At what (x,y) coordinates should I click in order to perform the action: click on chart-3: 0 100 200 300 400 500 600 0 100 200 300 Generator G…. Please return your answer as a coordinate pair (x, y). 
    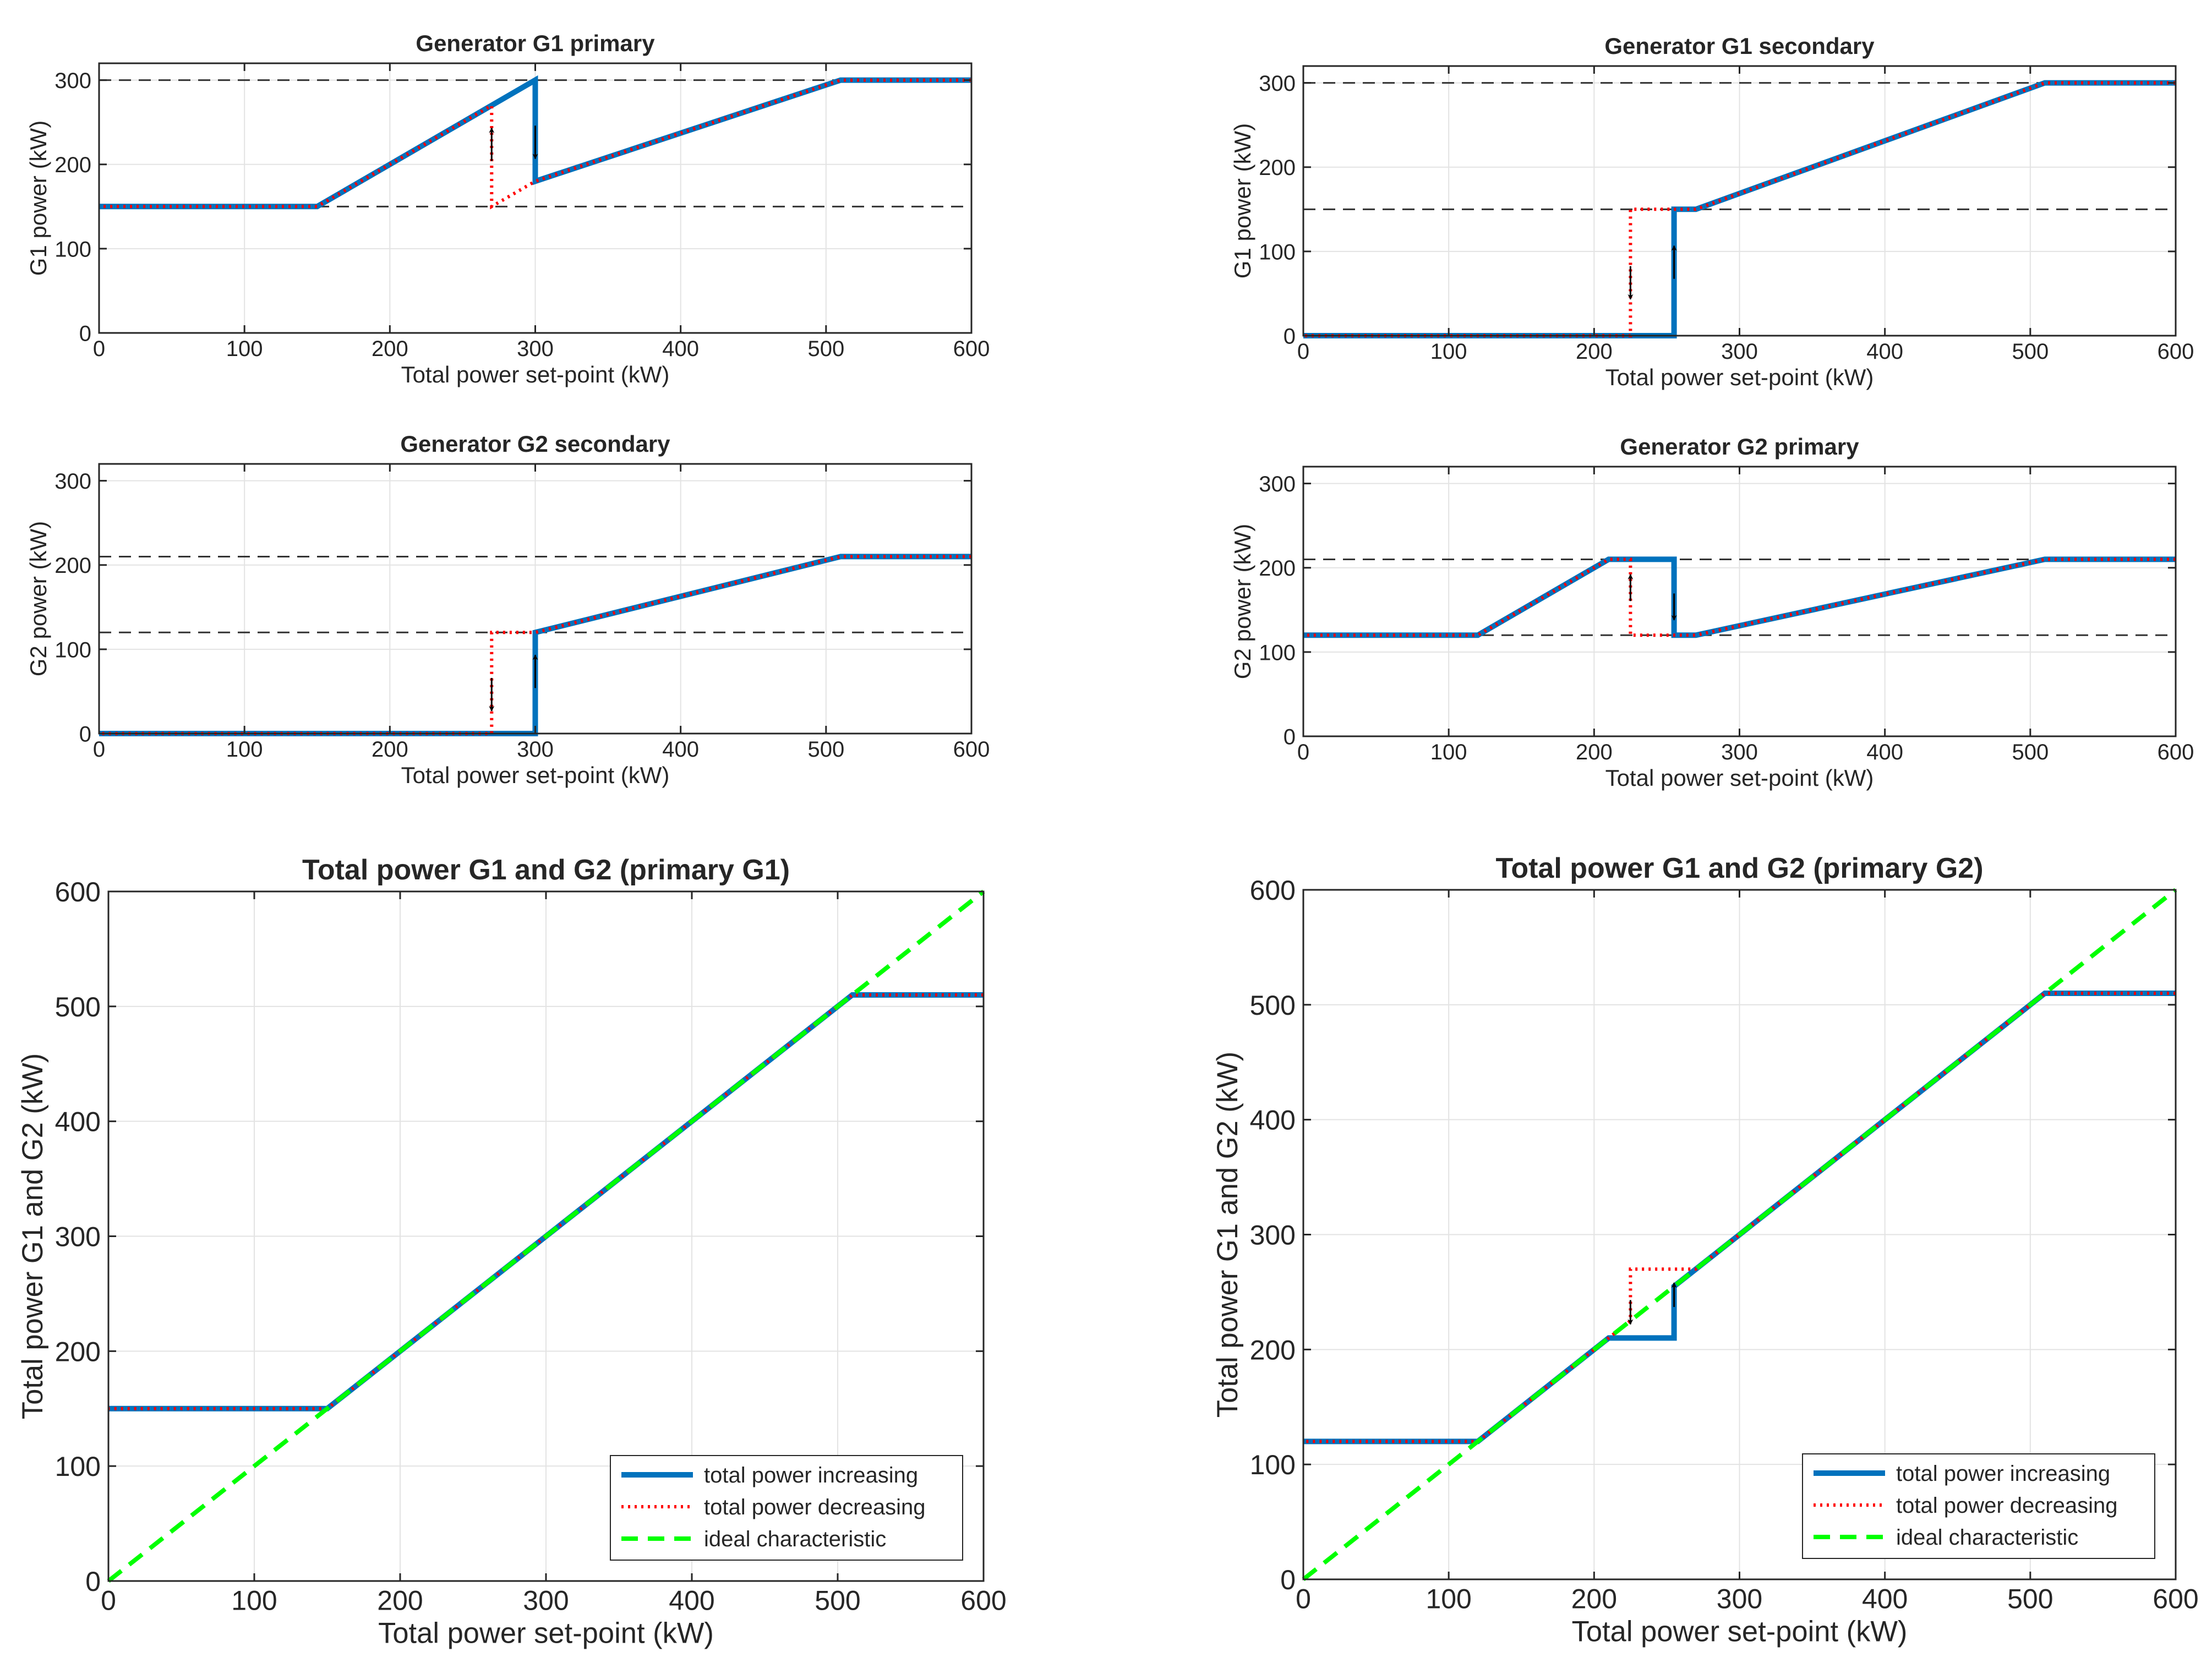
    Looking at the image, I should click on (507, 609).